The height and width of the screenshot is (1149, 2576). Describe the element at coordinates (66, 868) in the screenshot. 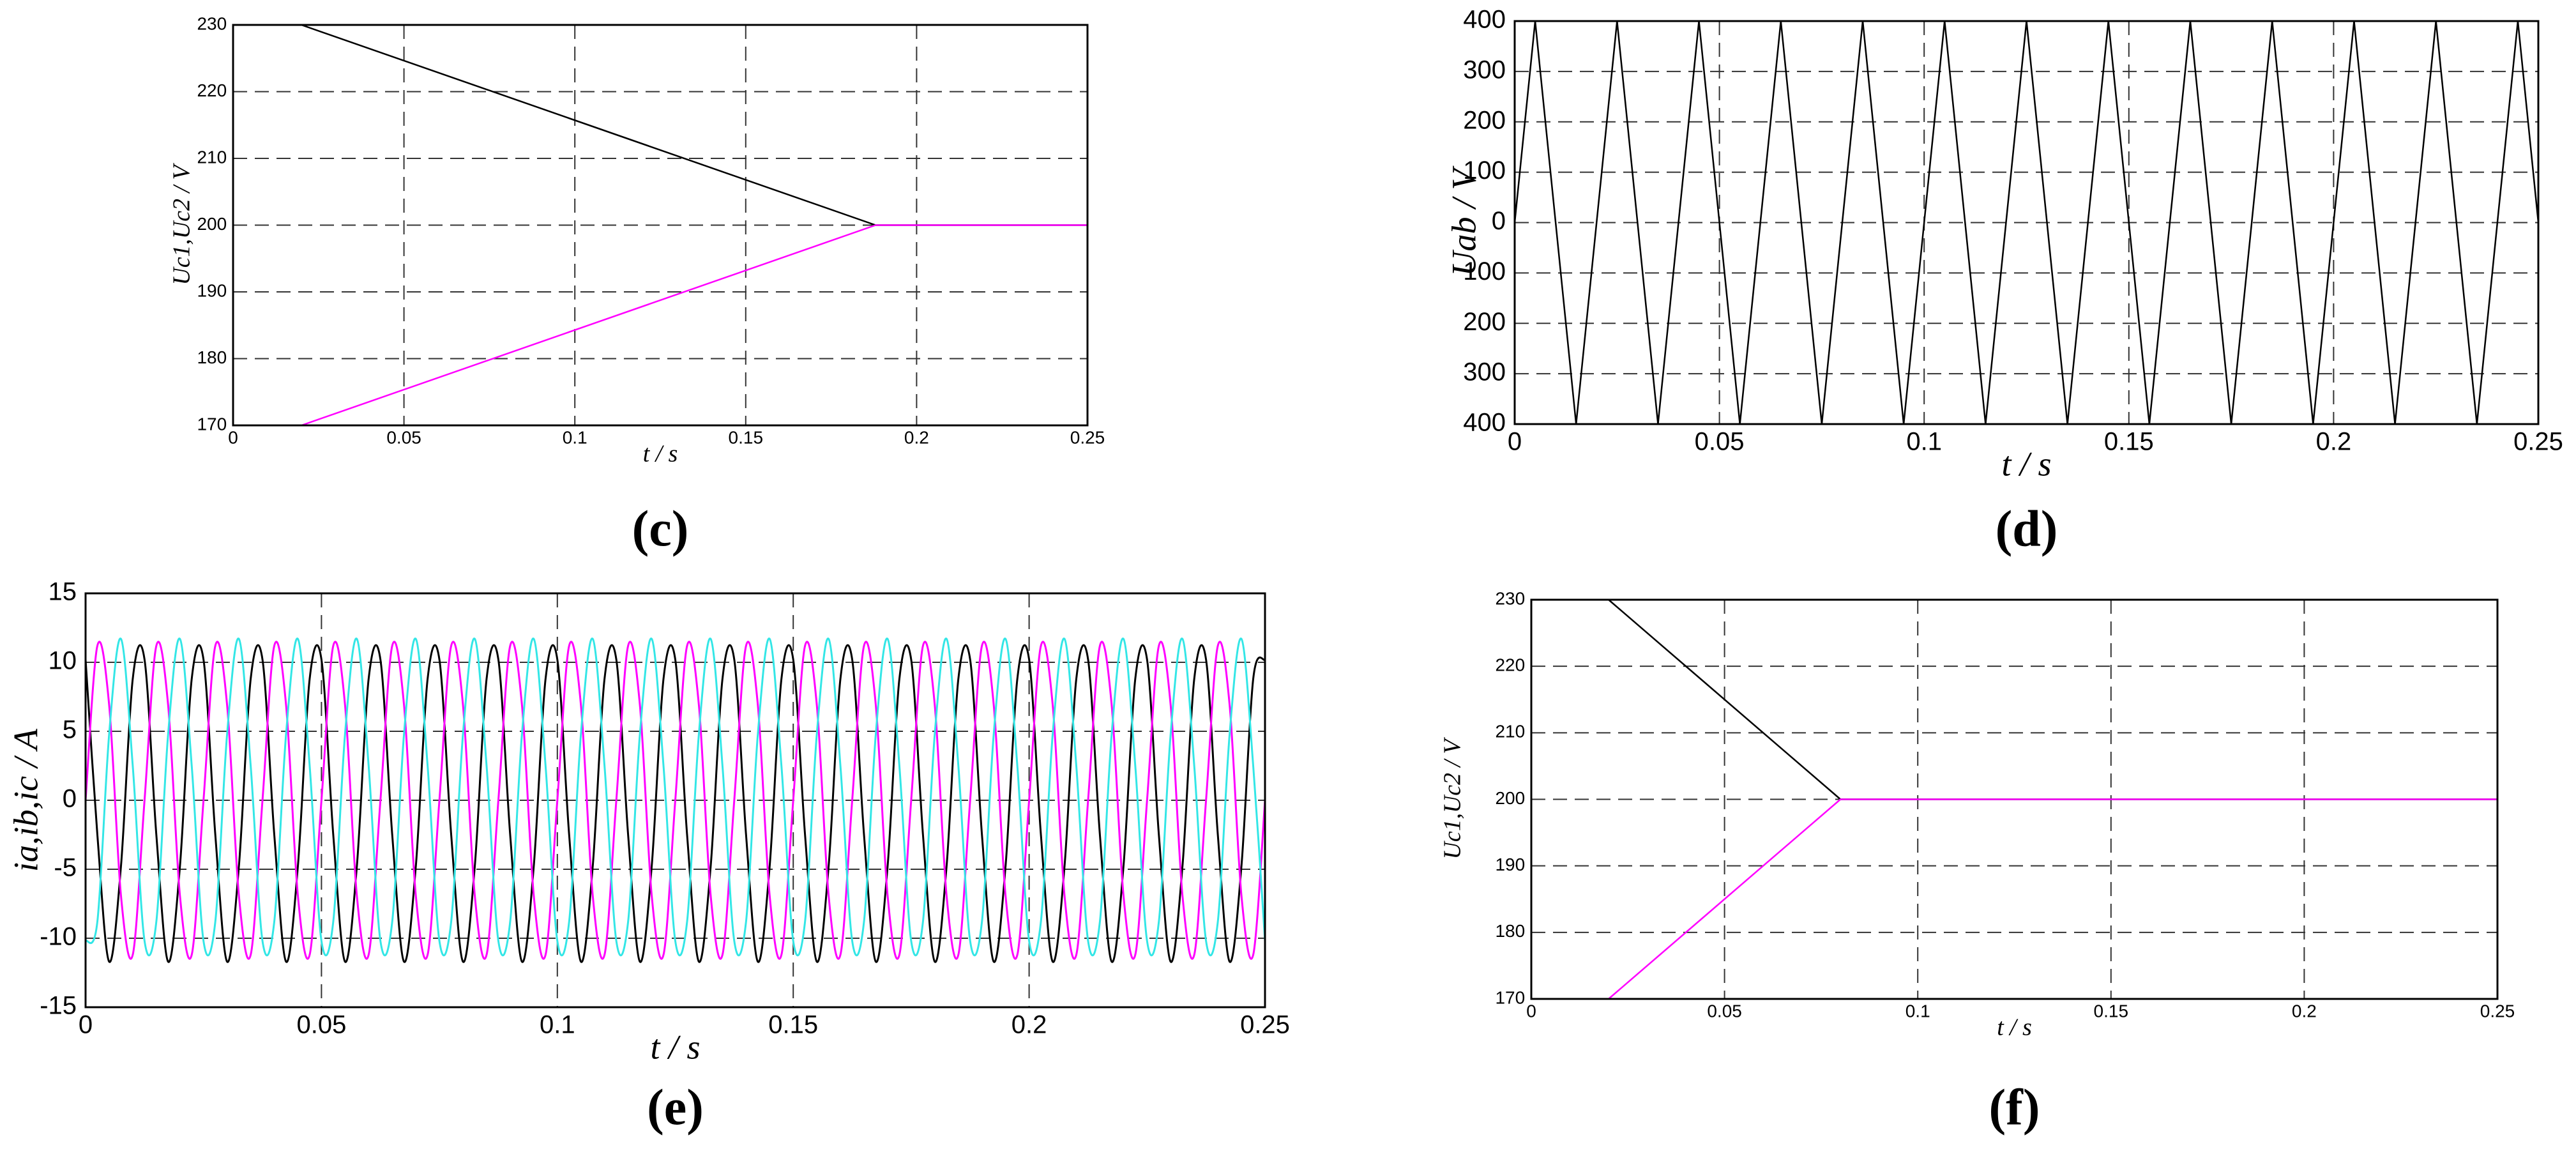

I see `y-tick-label: -5` at that location.